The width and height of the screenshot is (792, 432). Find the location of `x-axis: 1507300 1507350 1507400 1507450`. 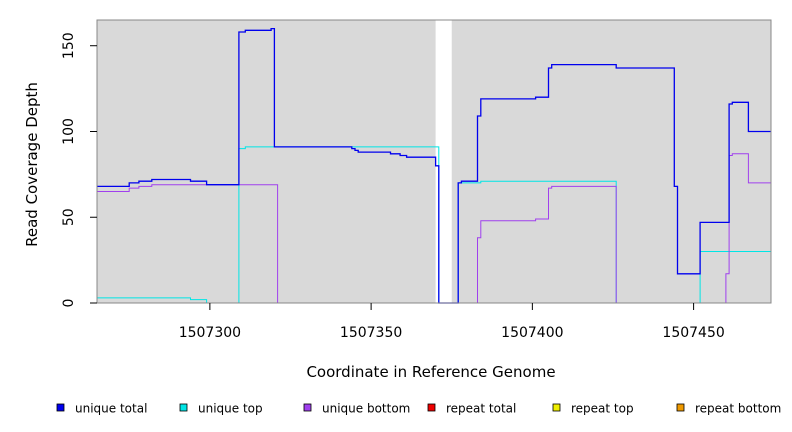

x-axis: 1507300 1507350 1507400 1507450 is located at coordinates (452, 322).